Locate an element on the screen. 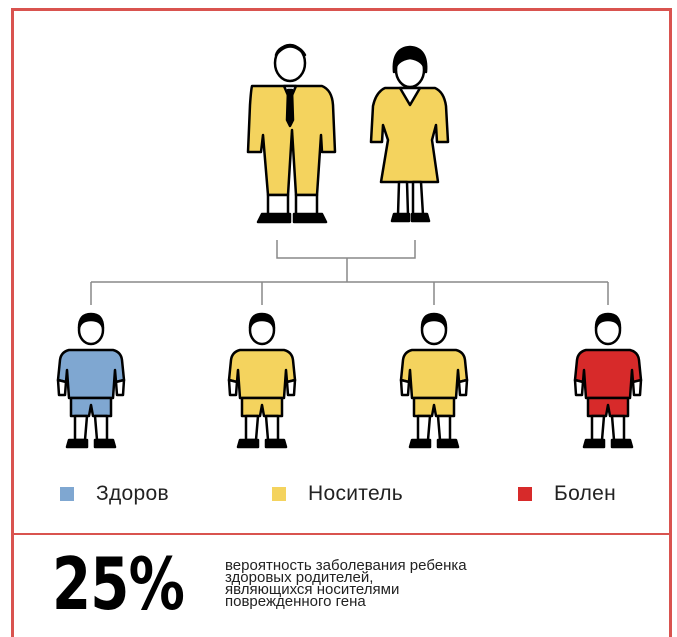 Image resolution: width=677 pixels, height=637 pixels. mother-body is located at coordinates (409, 135).